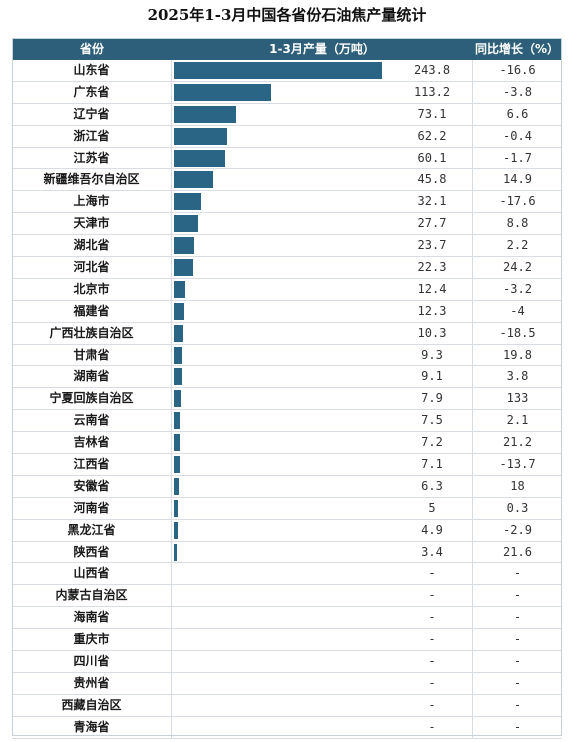 Image resolution: width=574 pixels, height=742 pixels. What do you see at coordinates (517, 70) in the screenshot?
I see `yoy-value: -16.6` at bounding box center [517, 70].